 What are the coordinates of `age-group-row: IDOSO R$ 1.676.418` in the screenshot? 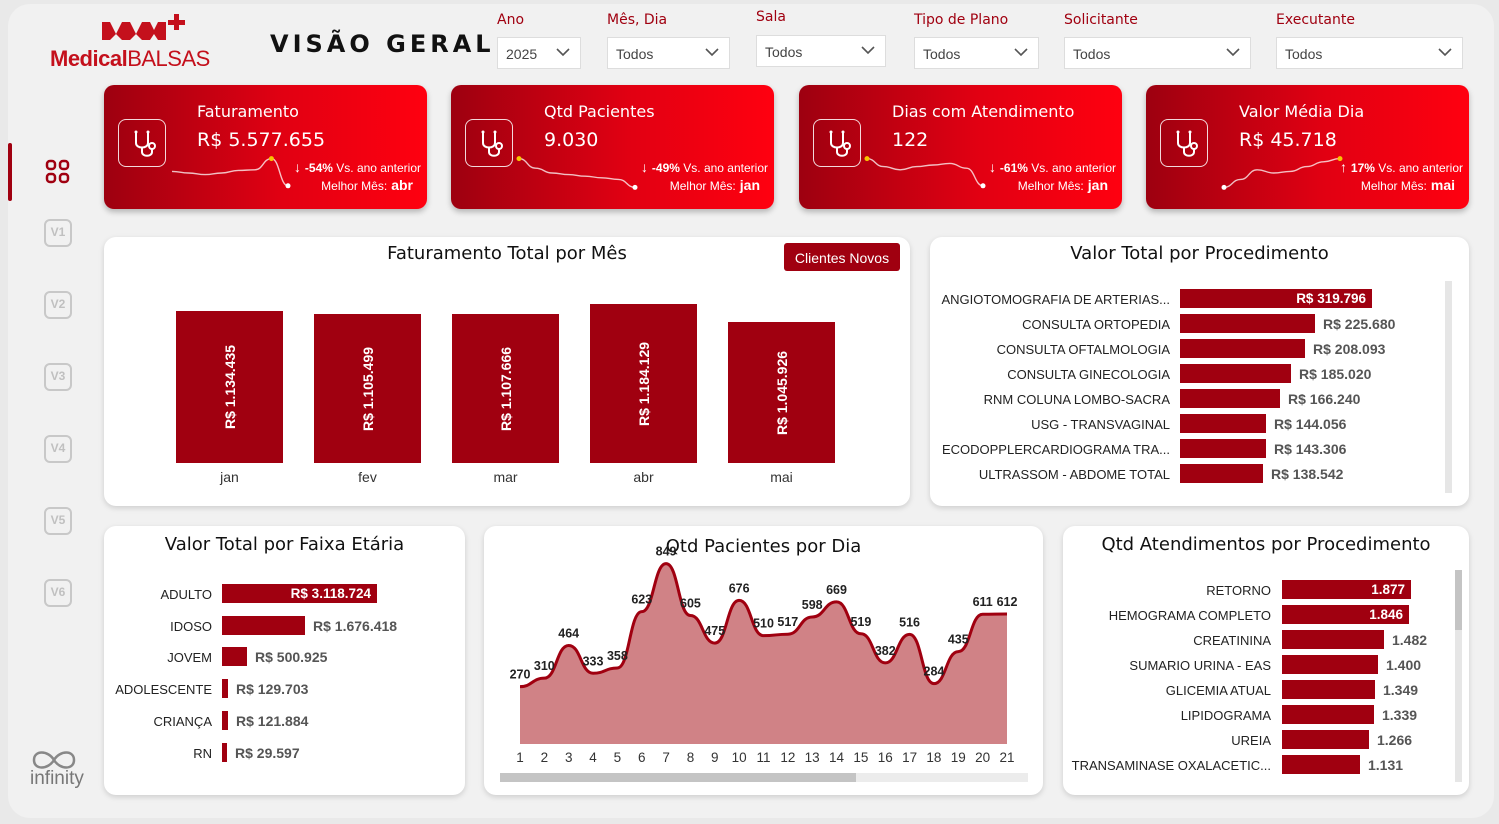 It's located at (284, 625).